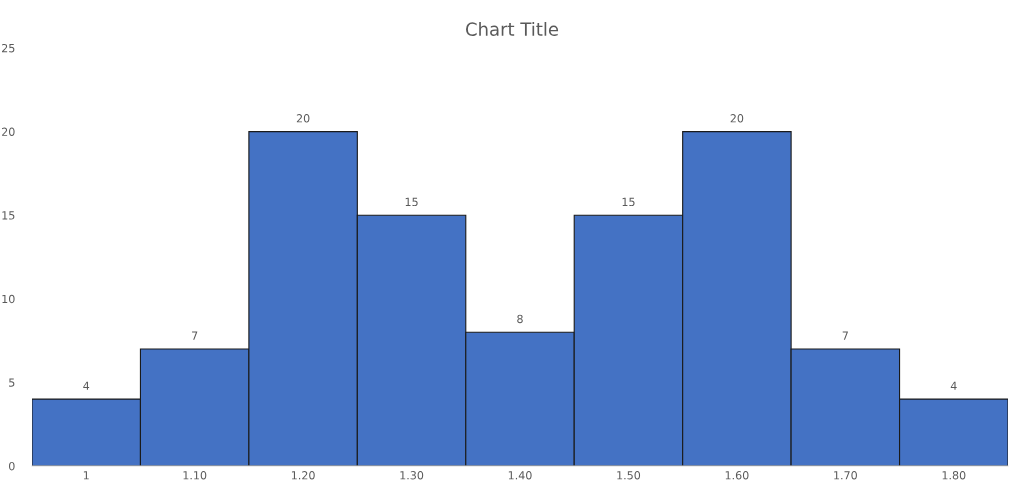 The height and width of the screenshot is (501, 1024). Describe the element at coordinates (845, 475) in the screenshot. I see `x-tick-label: 1.70` at that location.